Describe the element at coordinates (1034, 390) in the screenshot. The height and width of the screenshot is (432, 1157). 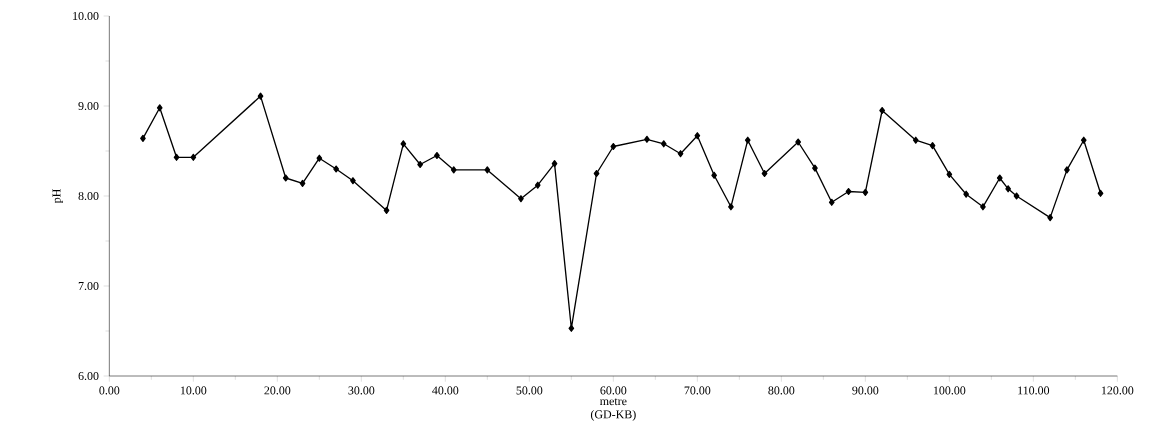
I see `x-tick-label: 110.00` at that location.